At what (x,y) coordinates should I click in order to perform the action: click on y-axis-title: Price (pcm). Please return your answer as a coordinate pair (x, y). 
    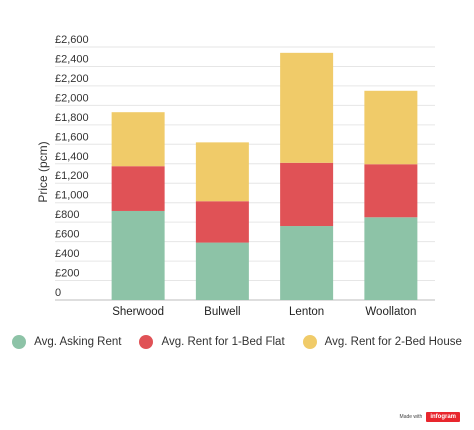
    Looking at the image, I should click on (43, 171).